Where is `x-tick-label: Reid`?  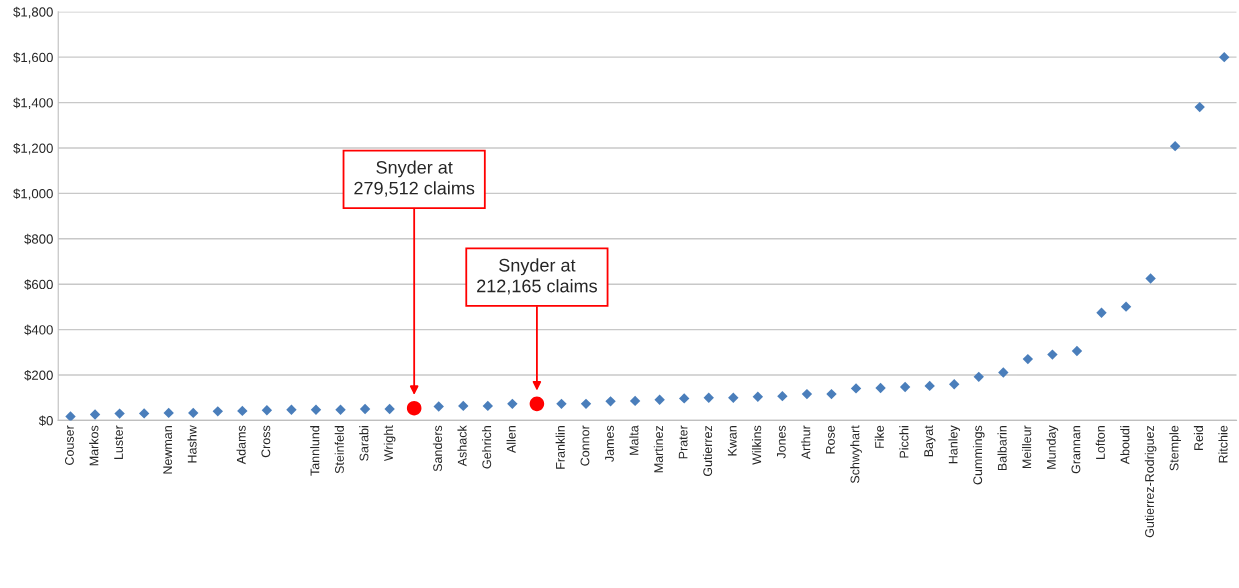 x-tick-label: Reid is located at coordinates (1198, 438).